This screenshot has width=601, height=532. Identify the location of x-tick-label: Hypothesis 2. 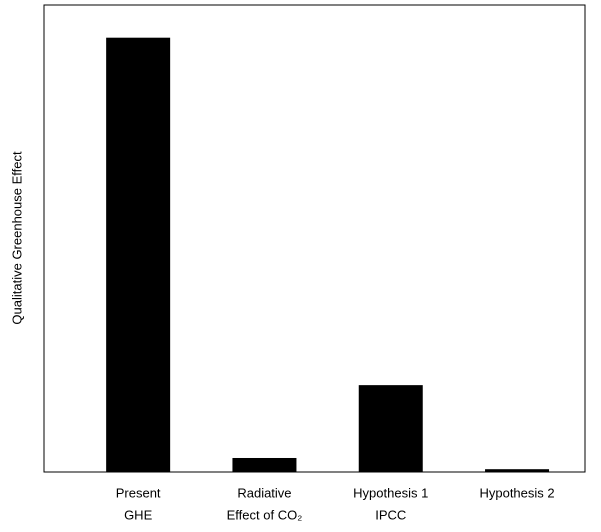
(516, 492).